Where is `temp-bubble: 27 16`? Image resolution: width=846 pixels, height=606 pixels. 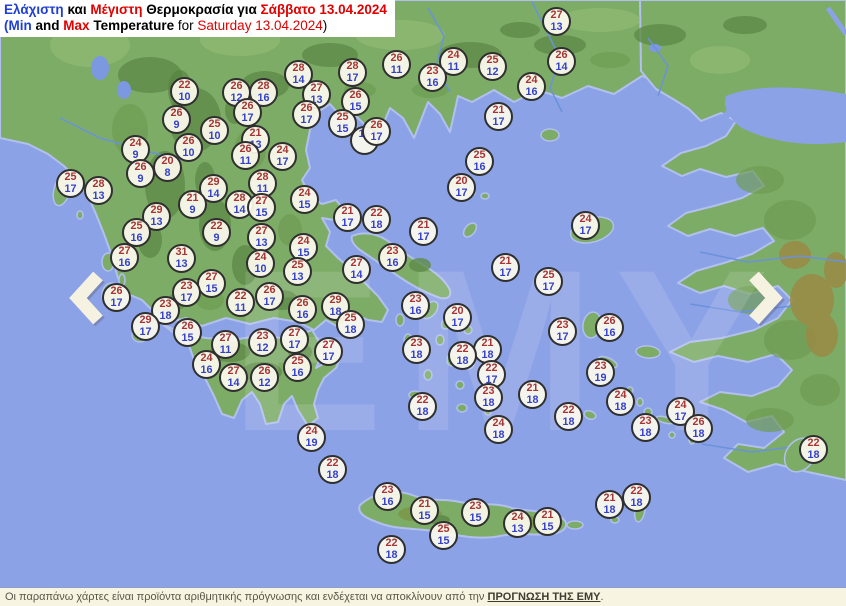 temp-bubble: 27 16 is located at coordinates (124, 257).